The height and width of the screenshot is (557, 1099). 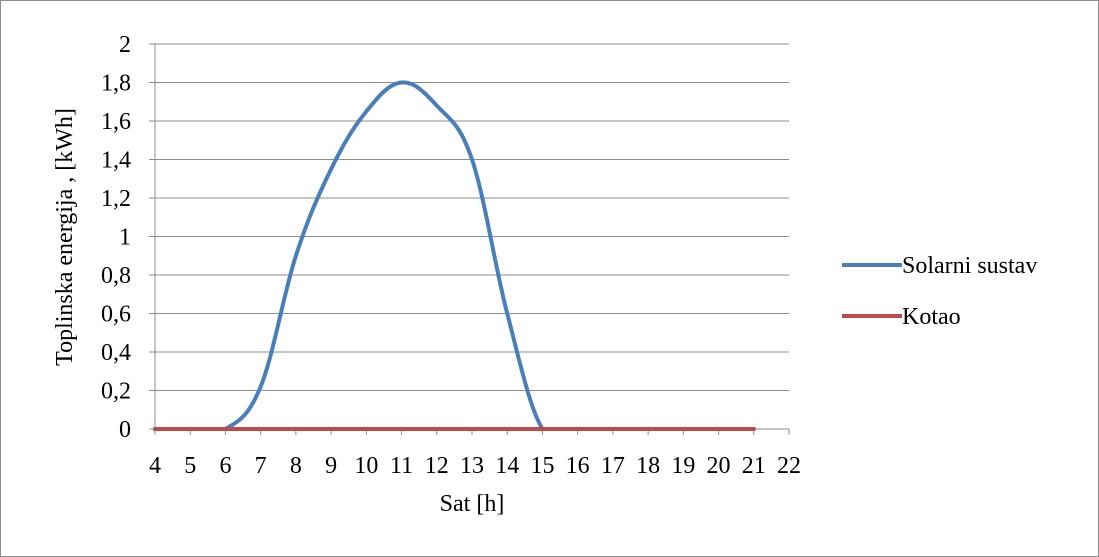 I want to click on x-tick-label: 12, so click(x=437, y=466).